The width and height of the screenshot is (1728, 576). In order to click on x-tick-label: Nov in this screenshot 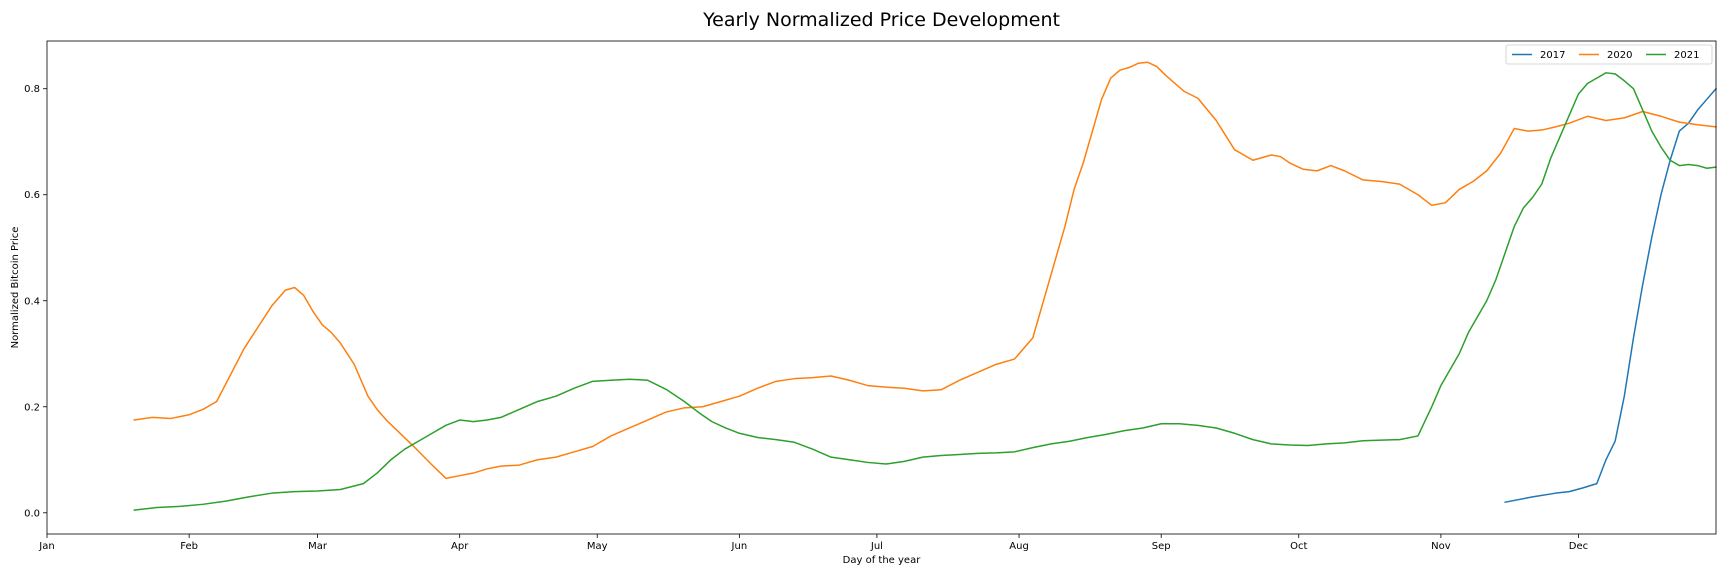, I will do `click(1441, 546)`.